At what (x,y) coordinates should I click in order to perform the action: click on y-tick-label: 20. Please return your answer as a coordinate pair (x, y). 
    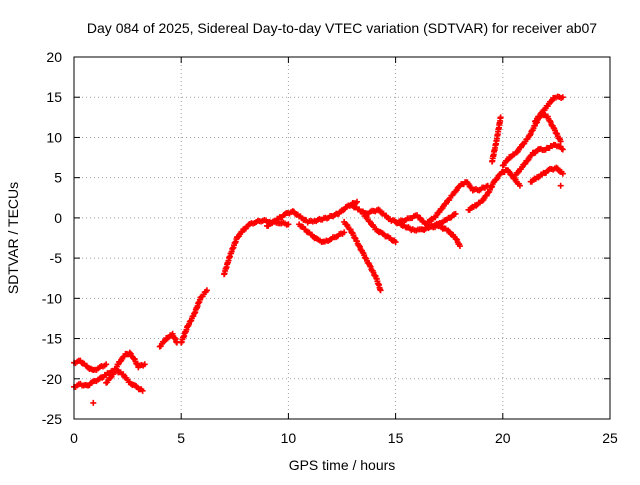
    Looking at the image, I should click on (54, 57).